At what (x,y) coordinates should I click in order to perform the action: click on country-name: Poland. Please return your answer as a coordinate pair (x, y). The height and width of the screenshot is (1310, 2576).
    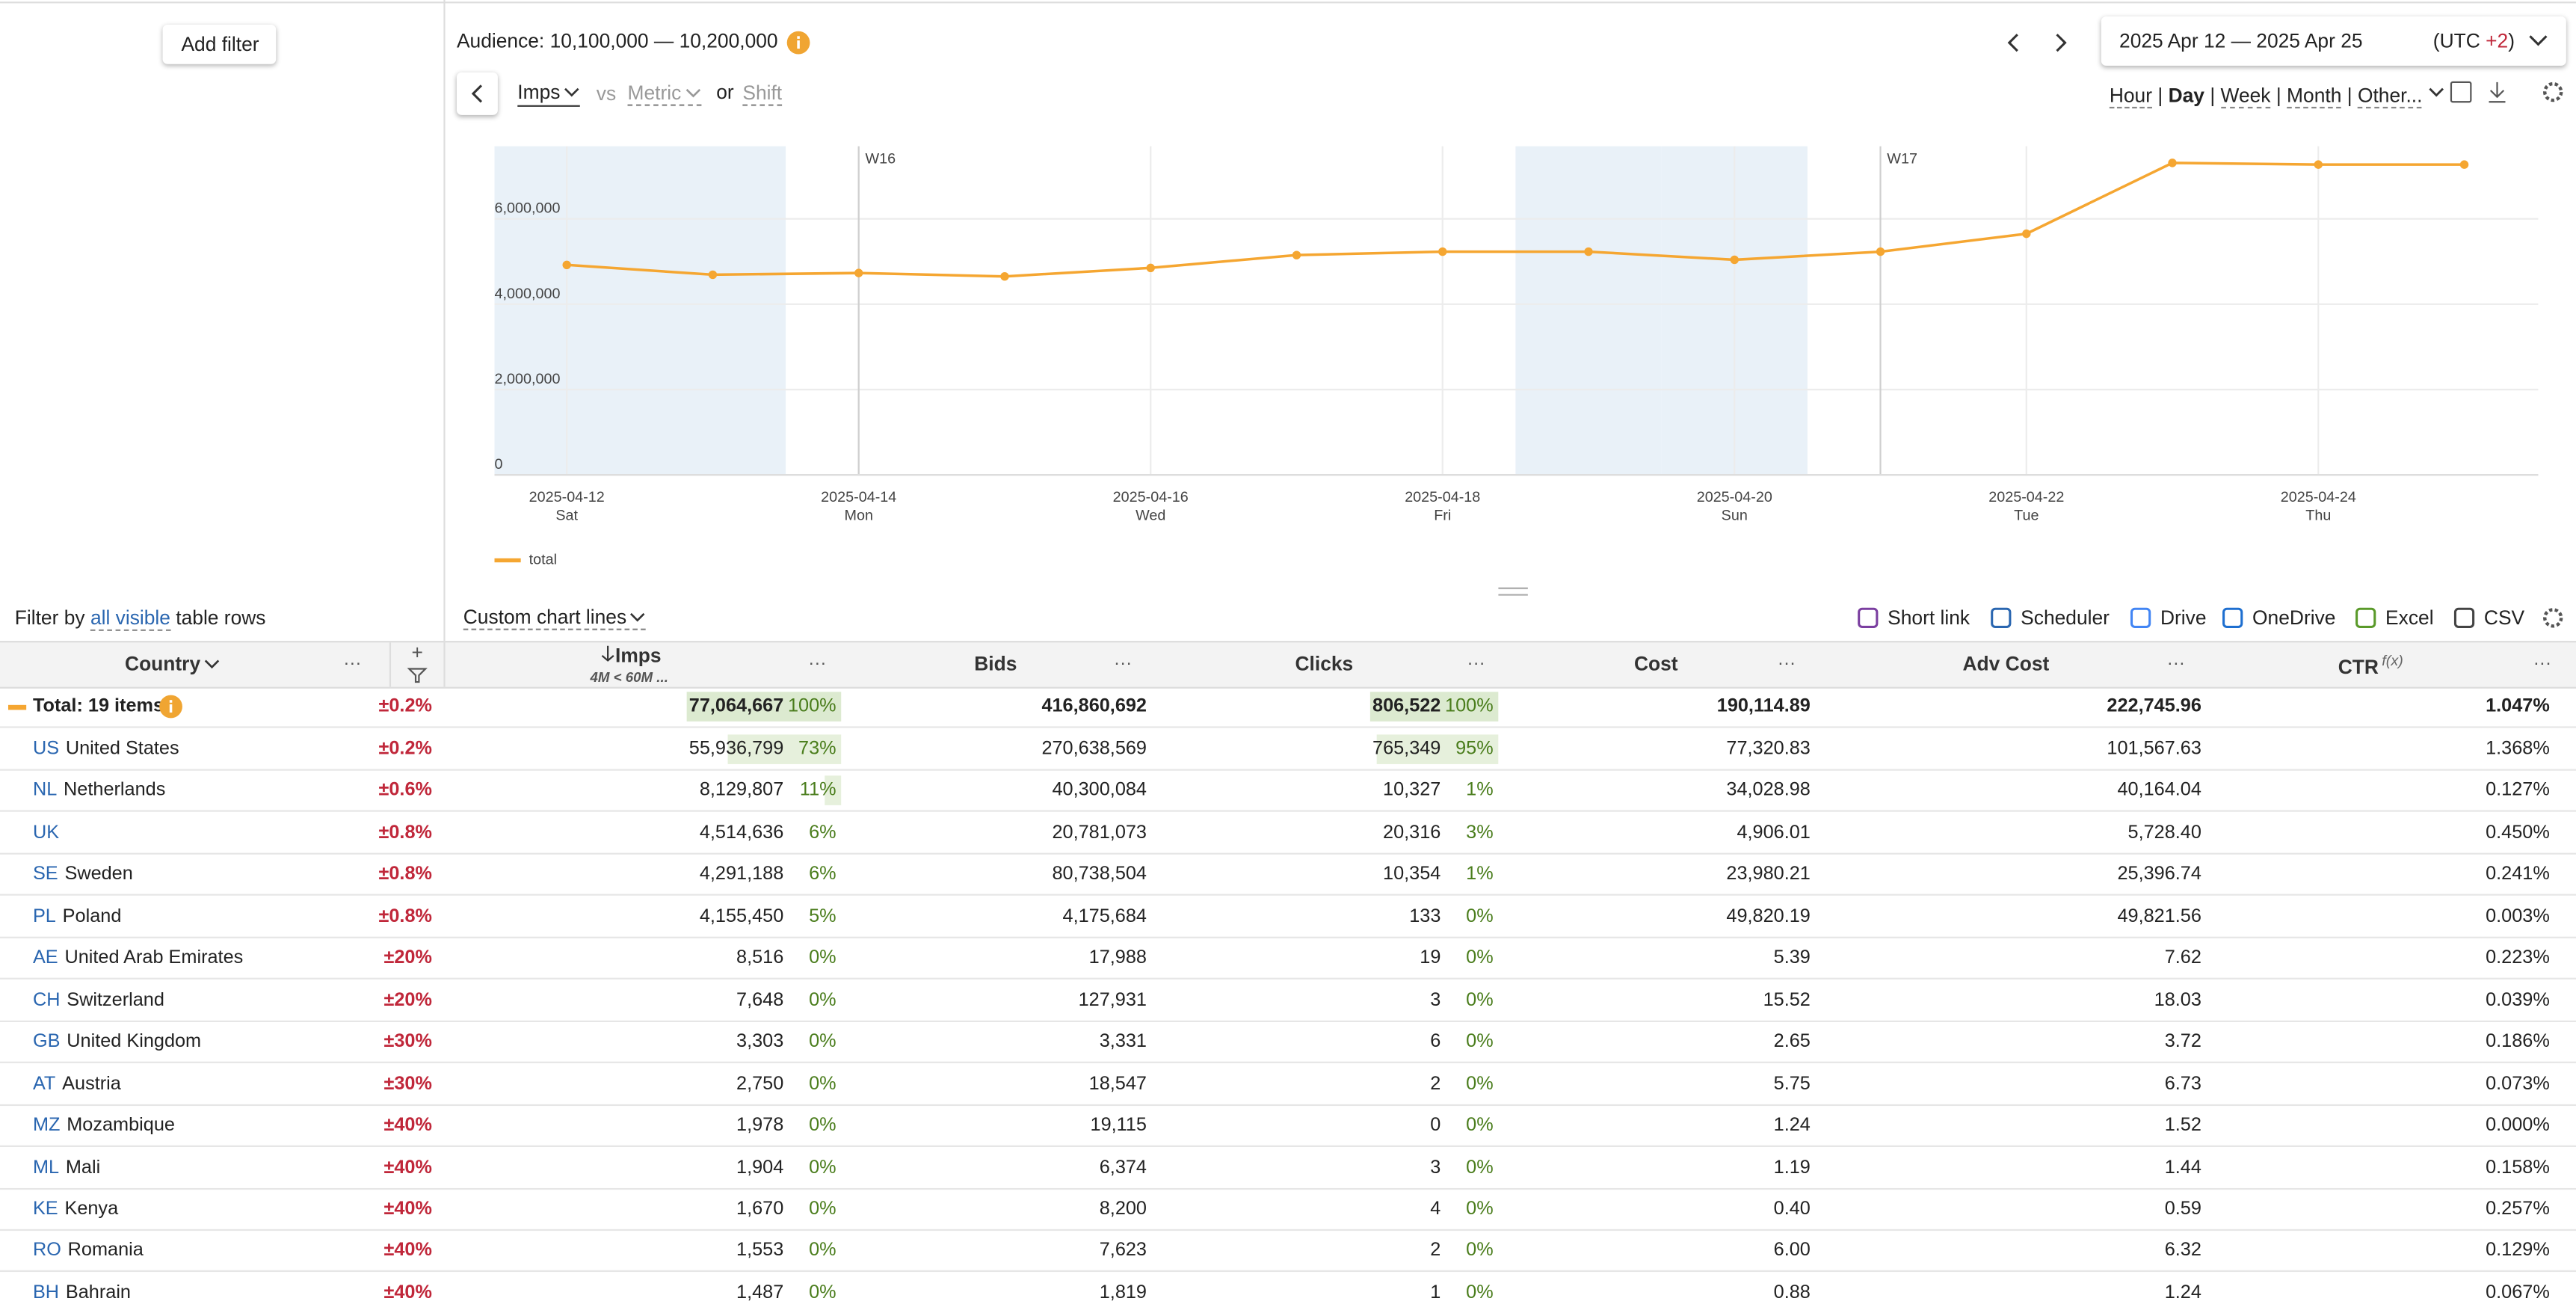
    Looking at the image, I should click on (92, 916).